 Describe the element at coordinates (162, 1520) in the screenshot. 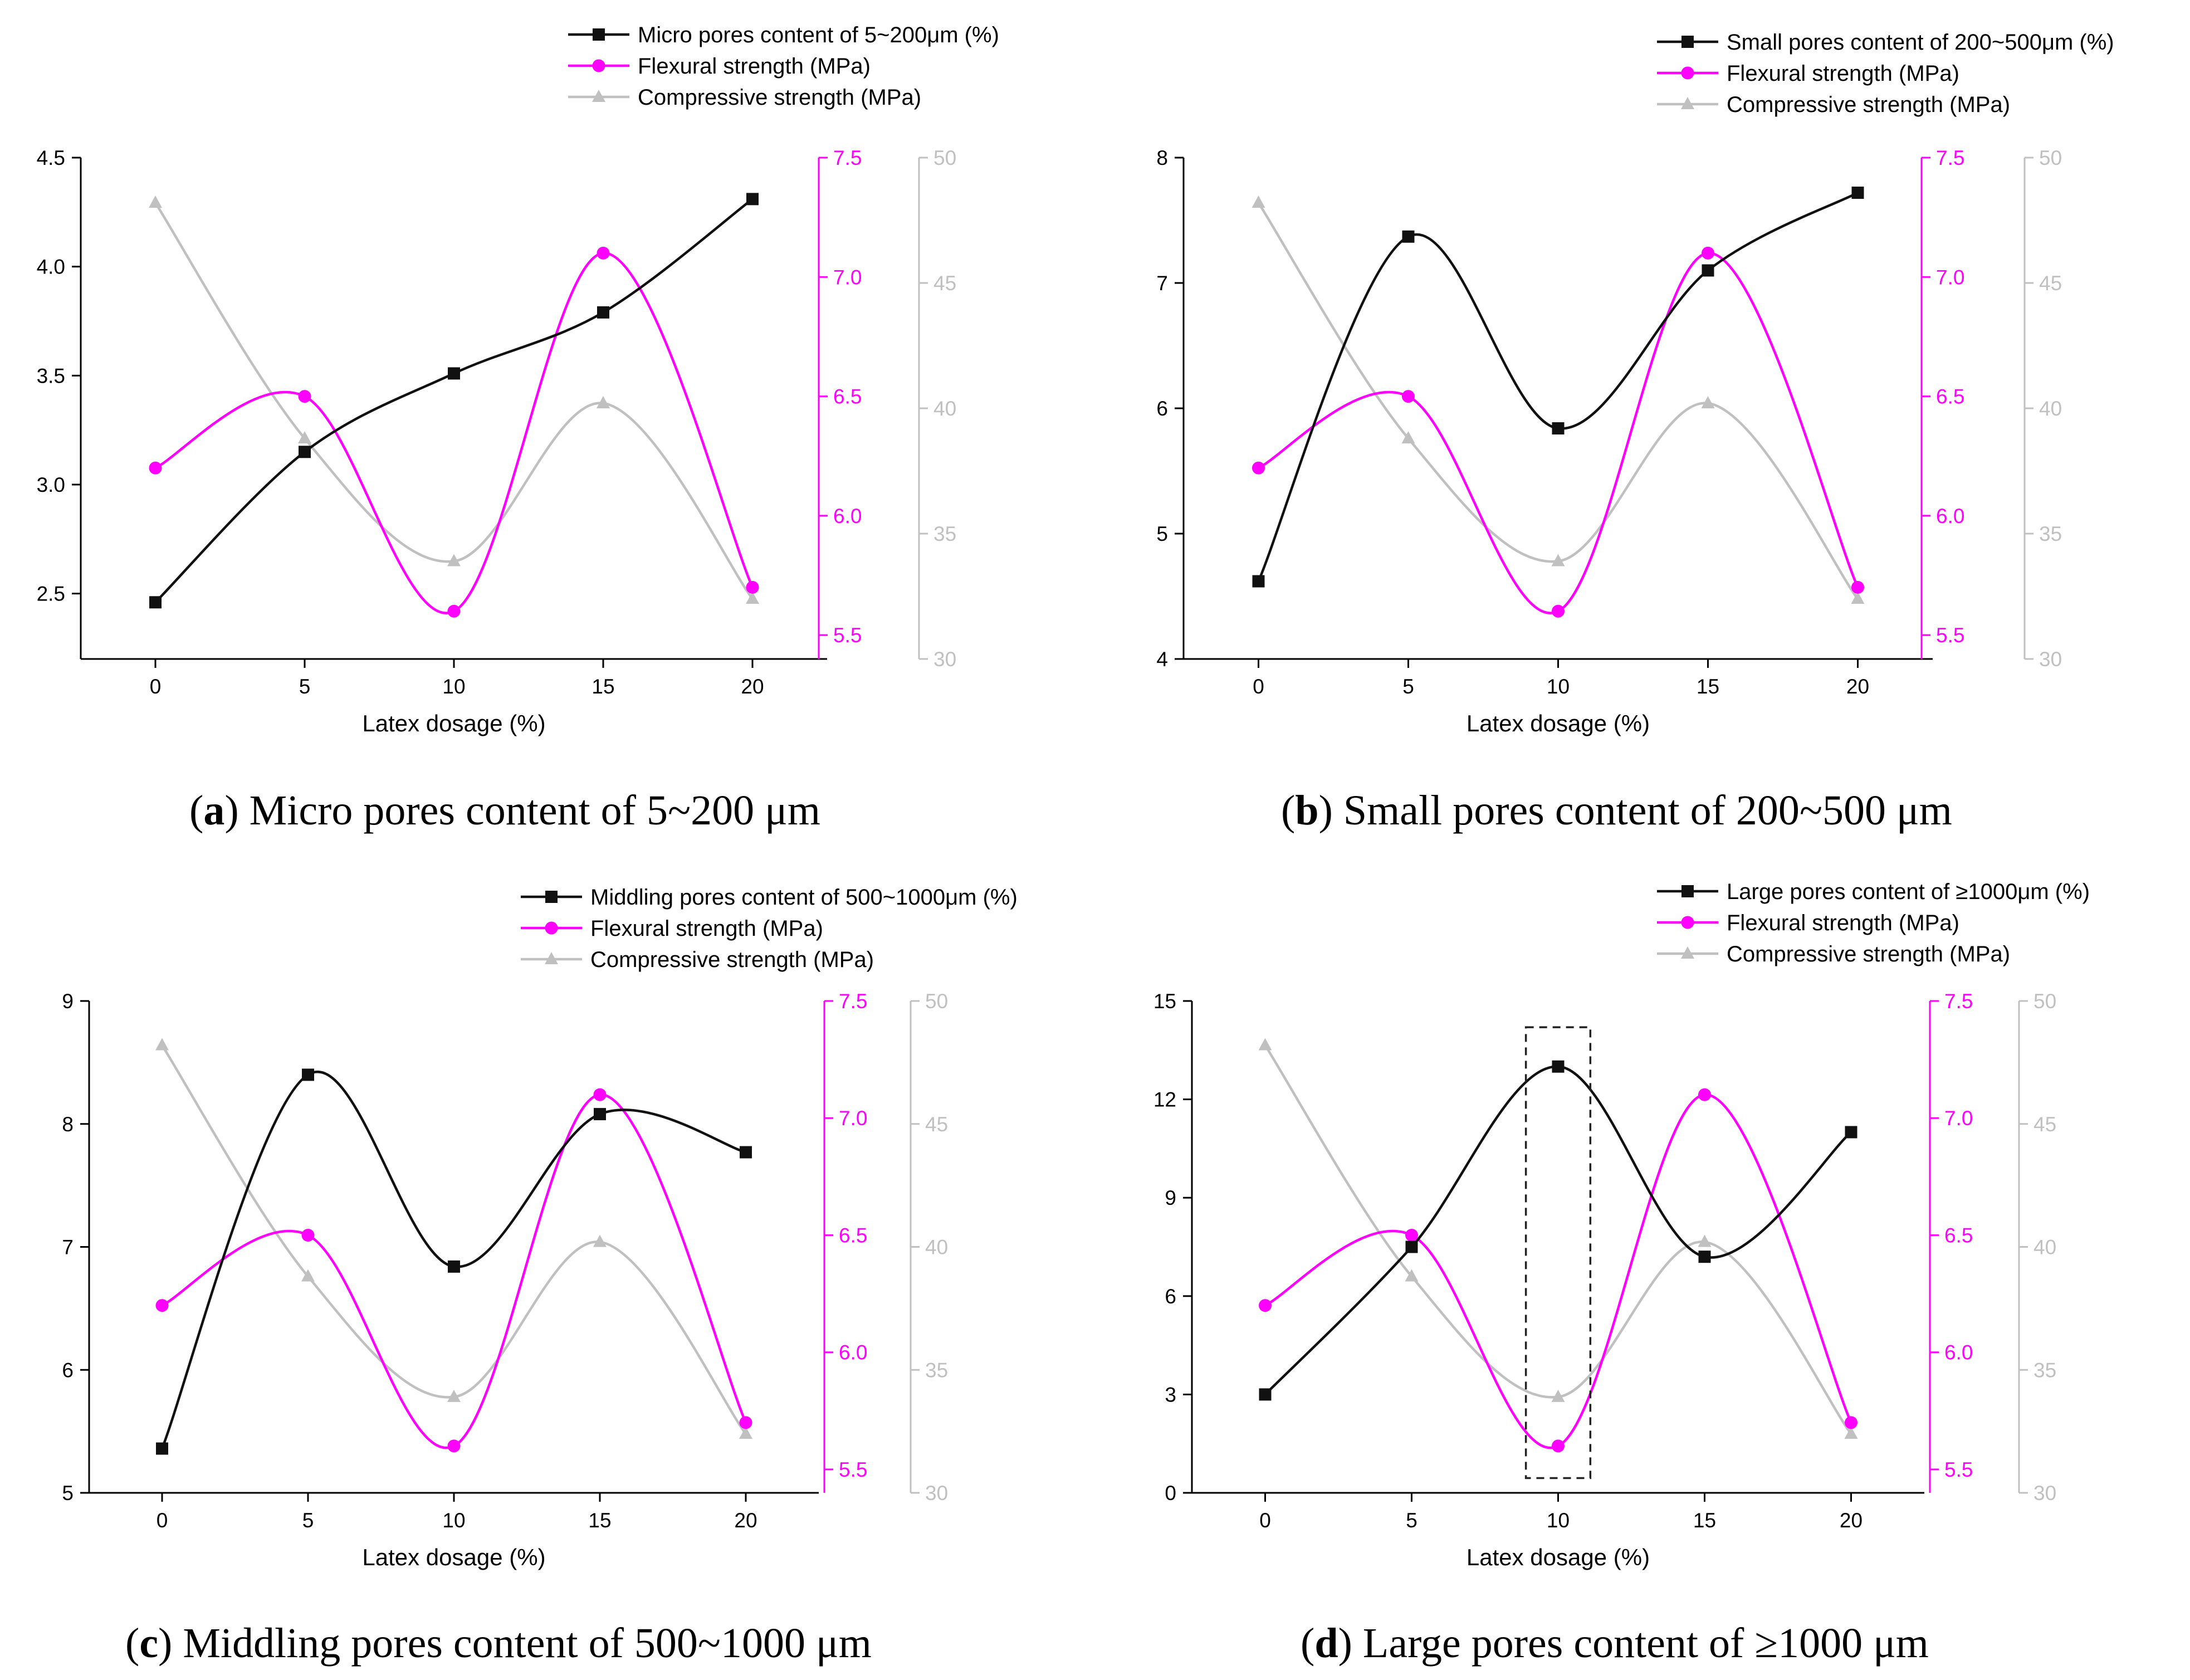

I see `chart-c-x-tick-label: 0` at that location.